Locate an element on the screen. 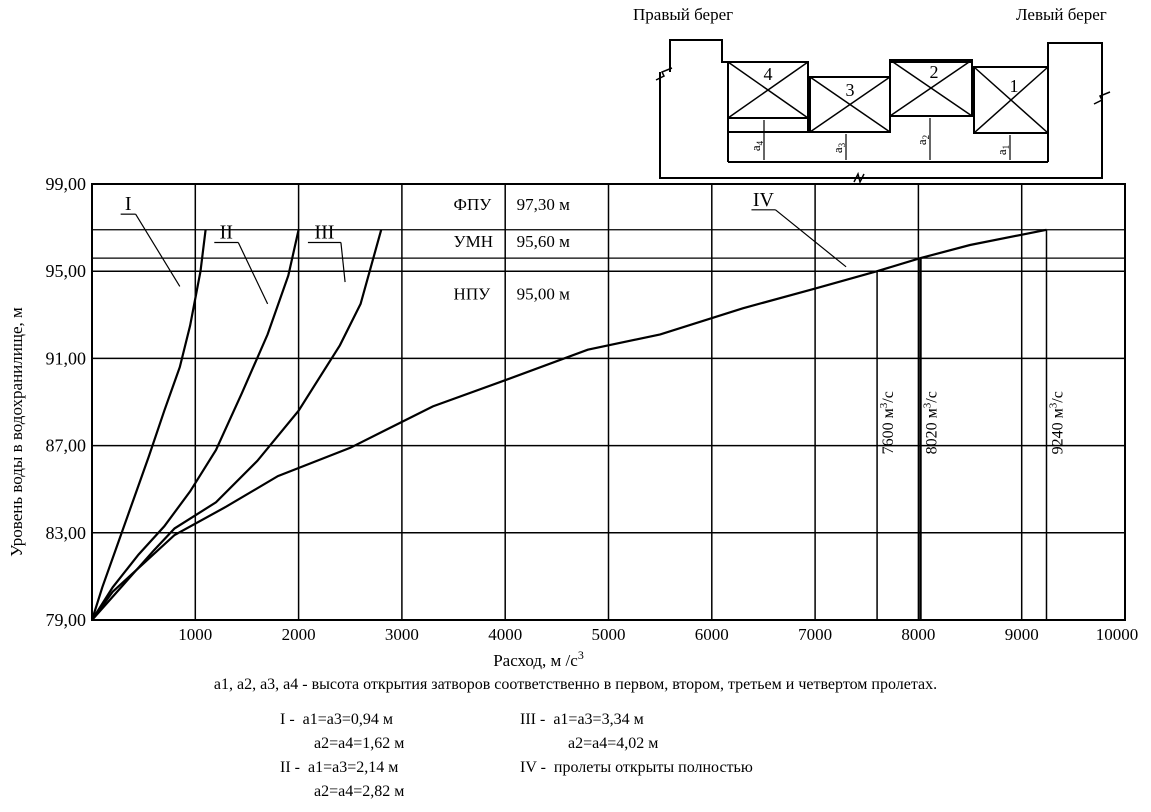 The height and width of the screenshot is (812, 1151). legend-row-II-2: a2=a4=2,82 м is located at coordinates (342, 792).